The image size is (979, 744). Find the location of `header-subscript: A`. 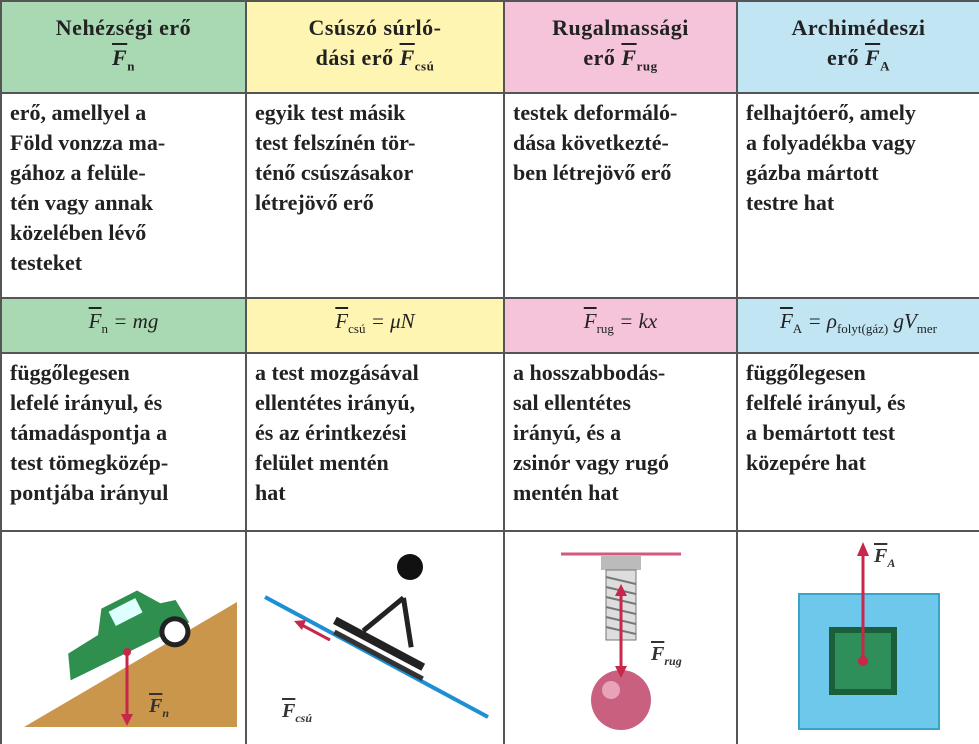

header-subscript: A is located at coordinates (885, 66).